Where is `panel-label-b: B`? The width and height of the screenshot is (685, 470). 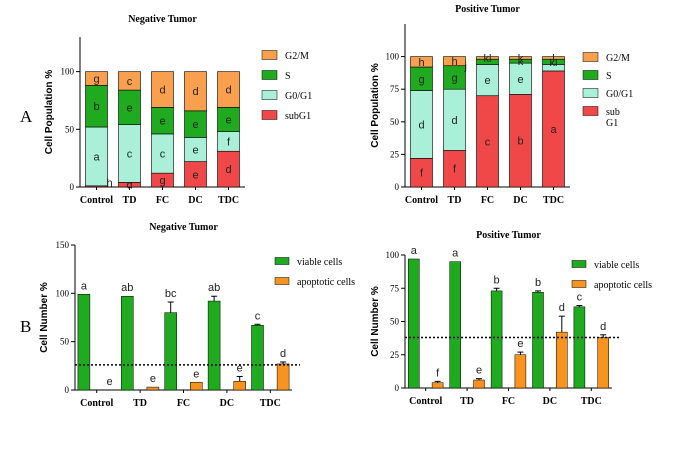 panel-label-b: B is located at coordinates (25, 326).